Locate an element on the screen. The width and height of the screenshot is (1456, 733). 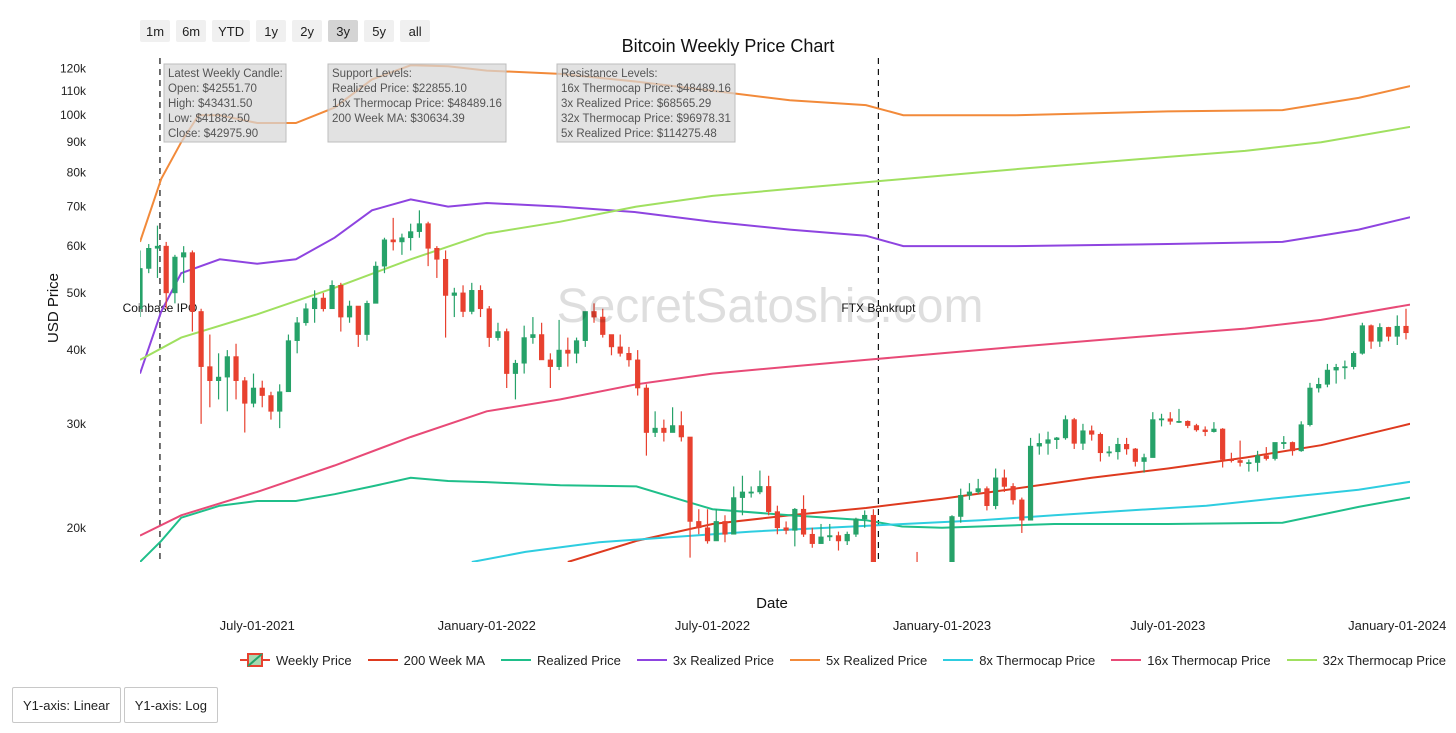
range-button-6m: 6m is located at coordinates (191, 31).